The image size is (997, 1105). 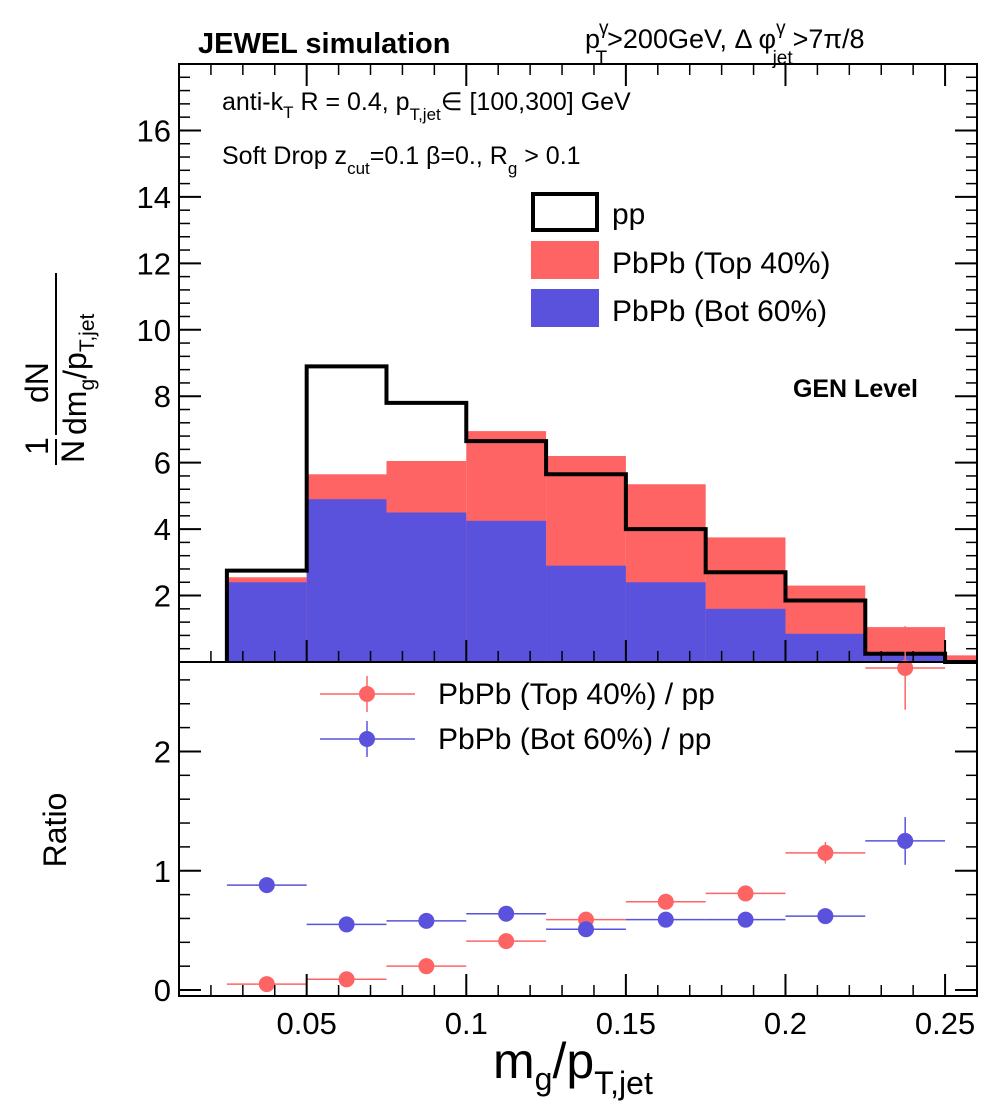 I want to click on level-label: GEN Level, so click(x=855, y=389).